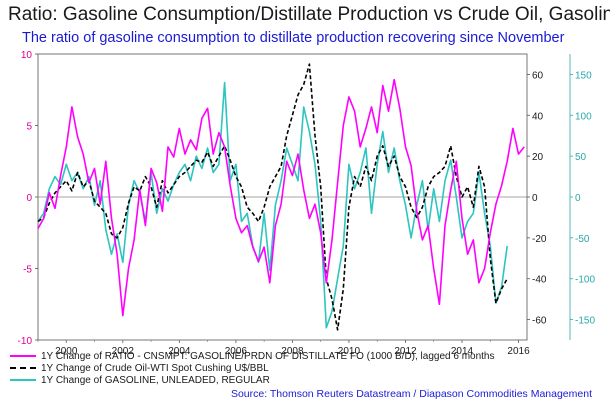 This screenshot has width=610, height=415. What do you see at coordinates (23, 380) in the screenshot?
I see `legend-swatch-gasoline` at bounding box center [23, 380].